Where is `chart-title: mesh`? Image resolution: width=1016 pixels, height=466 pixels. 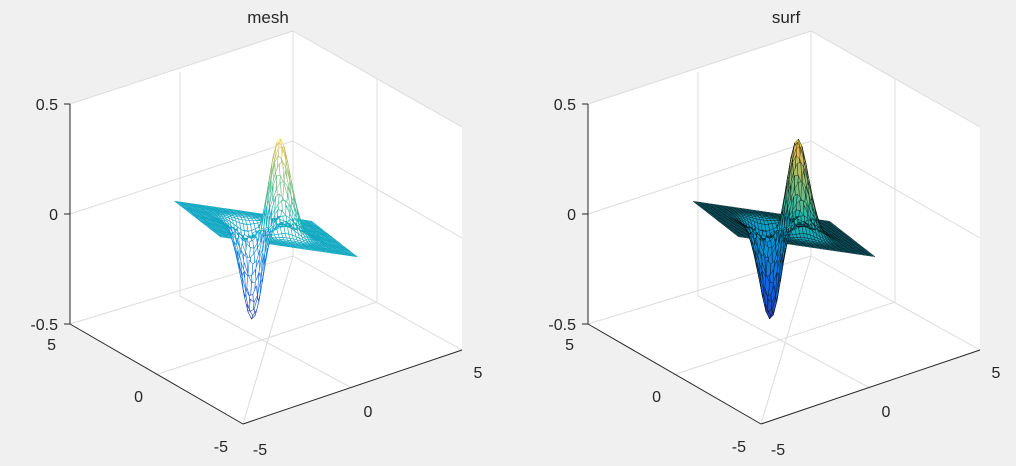
chart-title: mesh is located at coordinates (268, 17).